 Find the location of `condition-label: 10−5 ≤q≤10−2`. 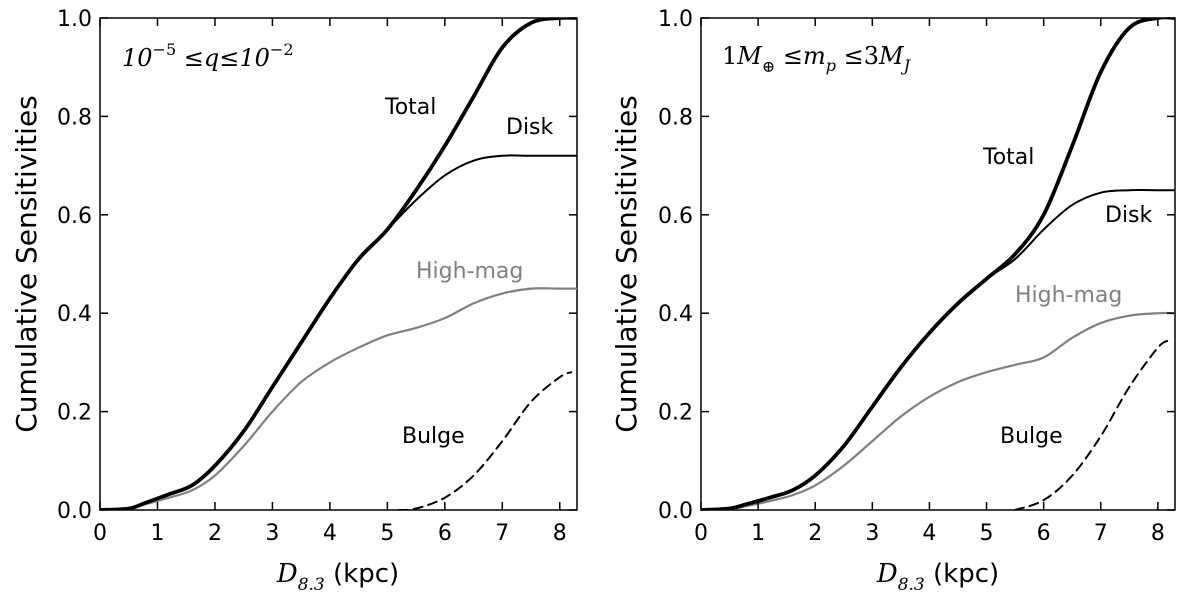

condition-label: 10−5 ≤q≤10−2 is located at coordinates (208, 56).